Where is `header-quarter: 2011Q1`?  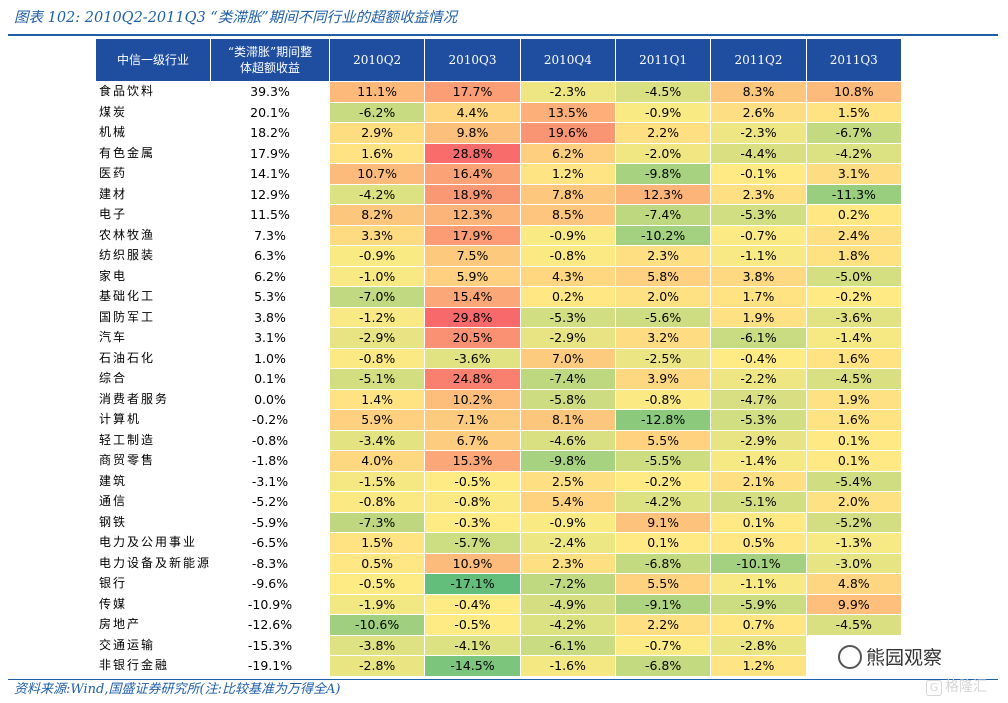
header-quarter: 2011Q1 is located at coordinates (663, 60).